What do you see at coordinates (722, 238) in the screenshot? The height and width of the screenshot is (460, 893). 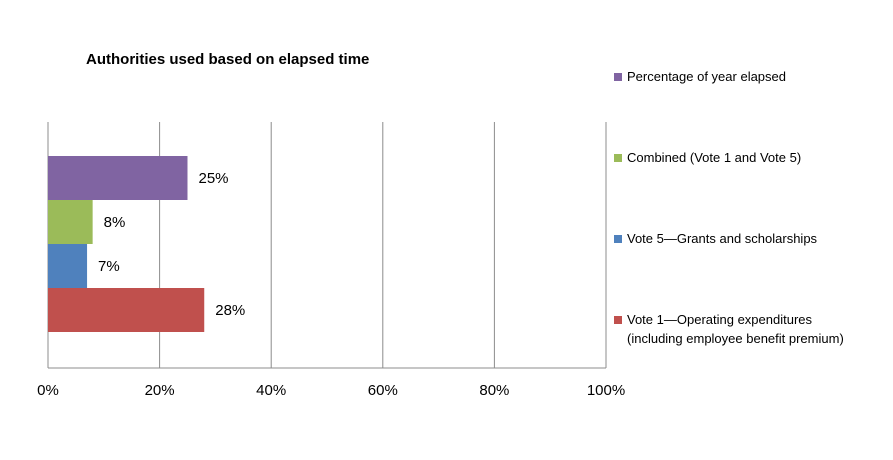 I see `legend-label: Vote 5—Grants and scholarships` at bounding box center [722, 238].